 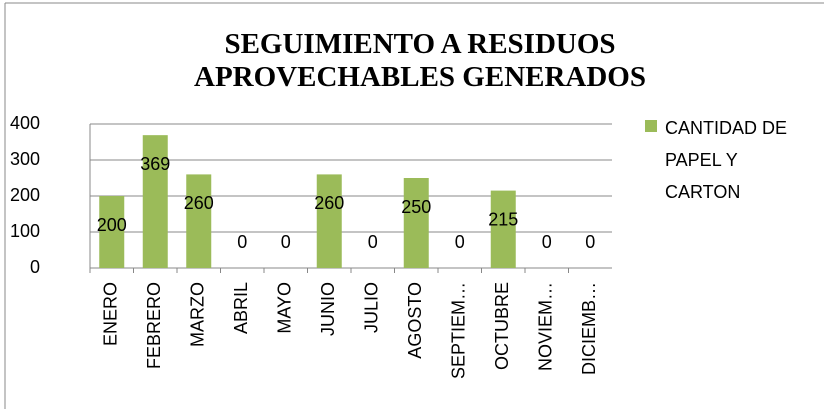 What do you see at coordinates (328, 309) in the screenshot?
I see `x-tick-label: JUNIO` at bounding box center [328, 309].